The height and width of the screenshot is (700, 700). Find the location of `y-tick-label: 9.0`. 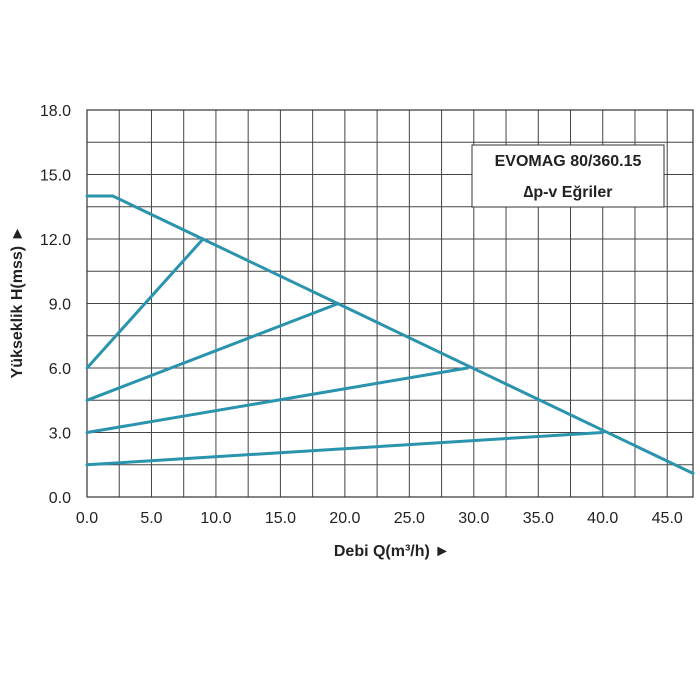

y-tick-label: 9.0 is located at coordinates (60, 305).